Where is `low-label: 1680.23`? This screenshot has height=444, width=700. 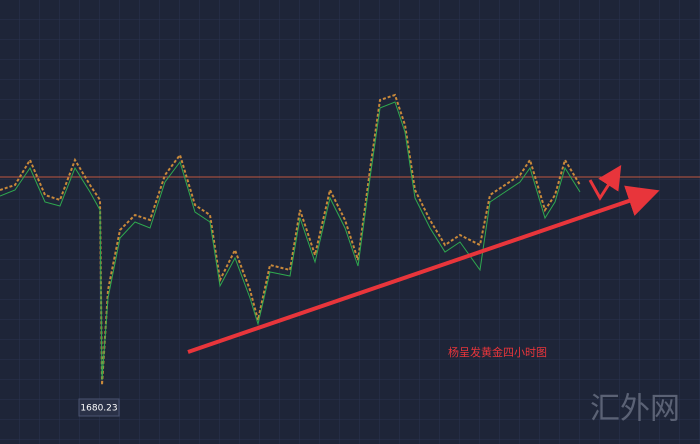
low-label: 1680.23 is located at coordinates (98, 409).